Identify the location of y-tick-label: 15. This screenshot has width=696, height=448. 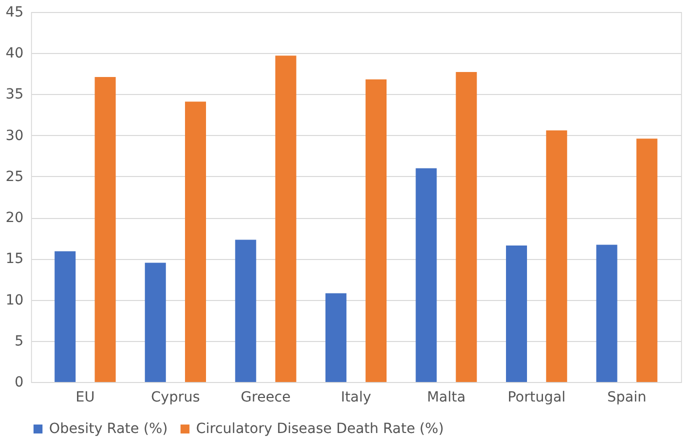
(15, 259).